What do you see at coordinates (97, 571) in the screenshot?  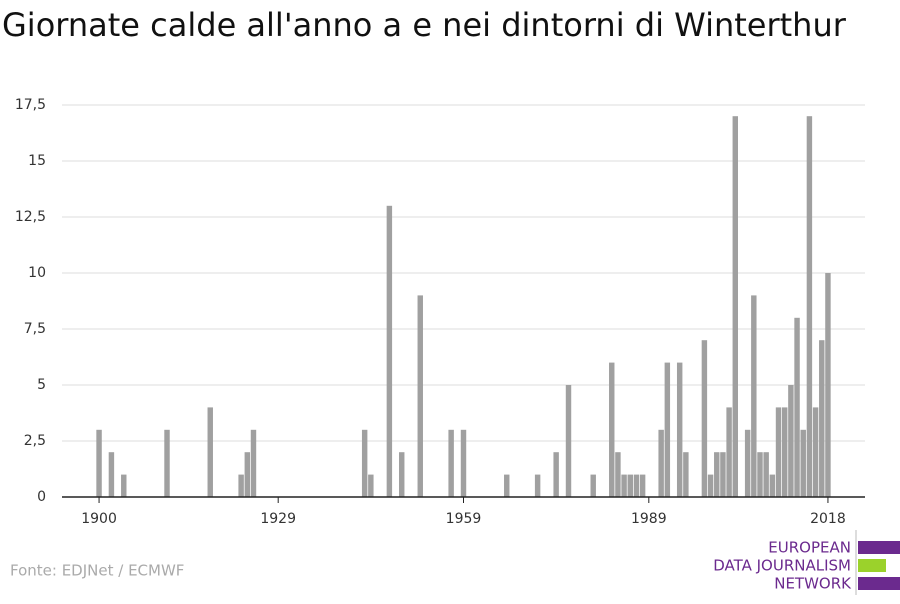 I see `source: Fonte: EDJNet / ECMWF` at bounding box center [97, 571].